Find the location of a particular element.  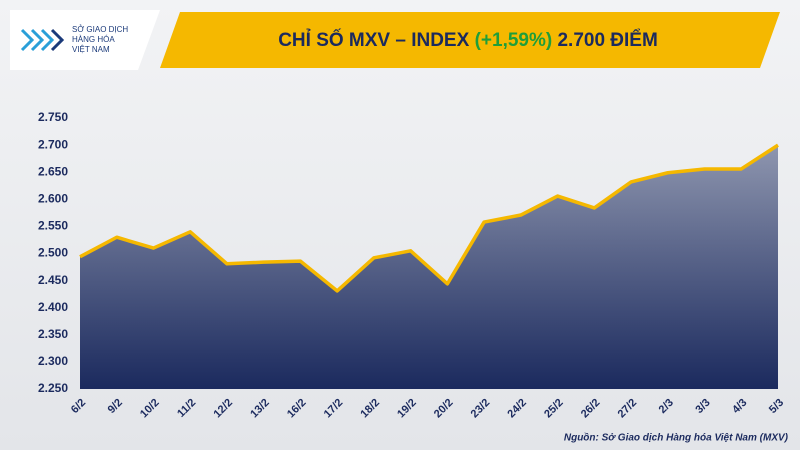

y-tick-label: 2.450 is located at coordinates (53, 280).